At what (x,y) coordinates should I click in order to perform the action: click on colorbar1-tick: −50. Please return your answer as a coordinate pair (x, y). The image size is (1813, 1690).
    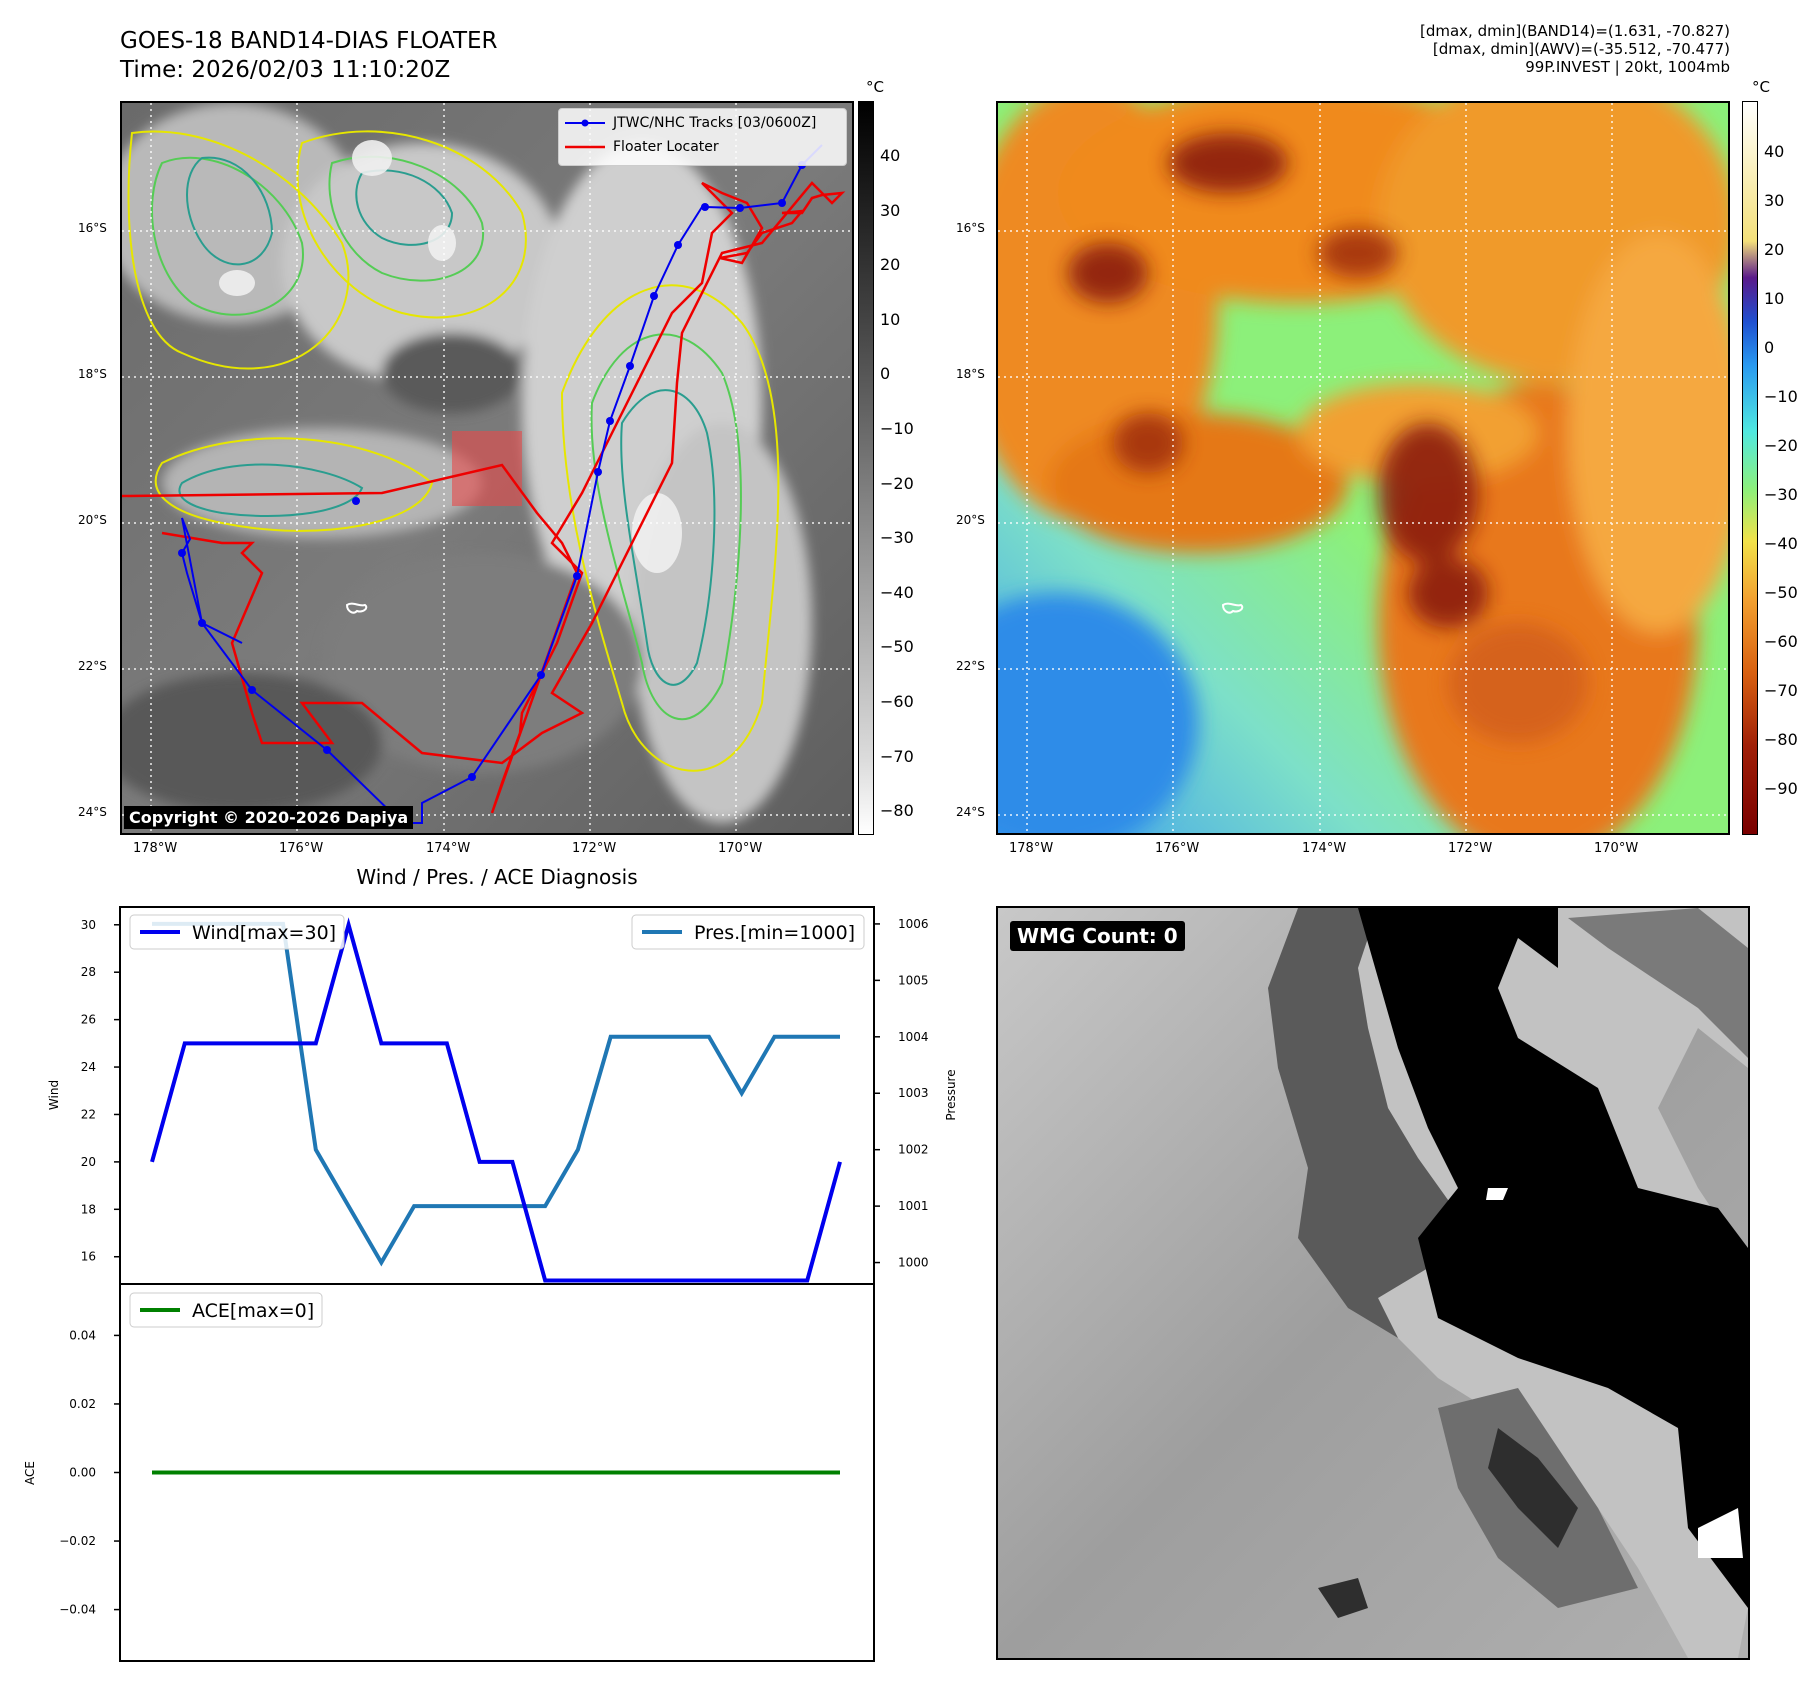
    Looking at the image, I should click on (897, 647).